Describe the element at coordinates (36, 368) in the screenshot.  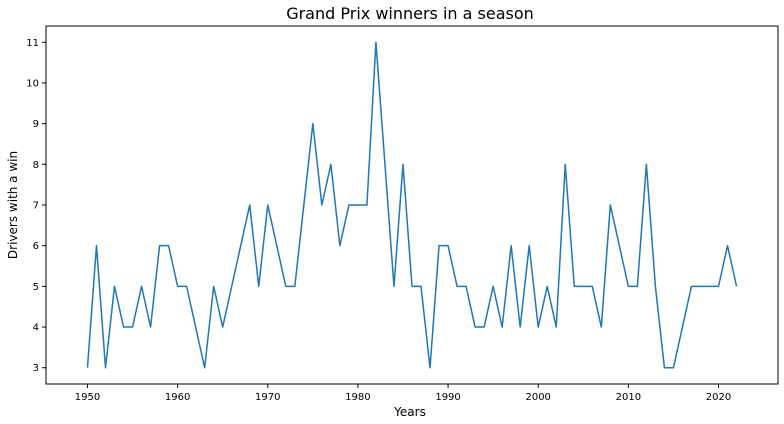
I see `y-tick-label: 3` at that location.